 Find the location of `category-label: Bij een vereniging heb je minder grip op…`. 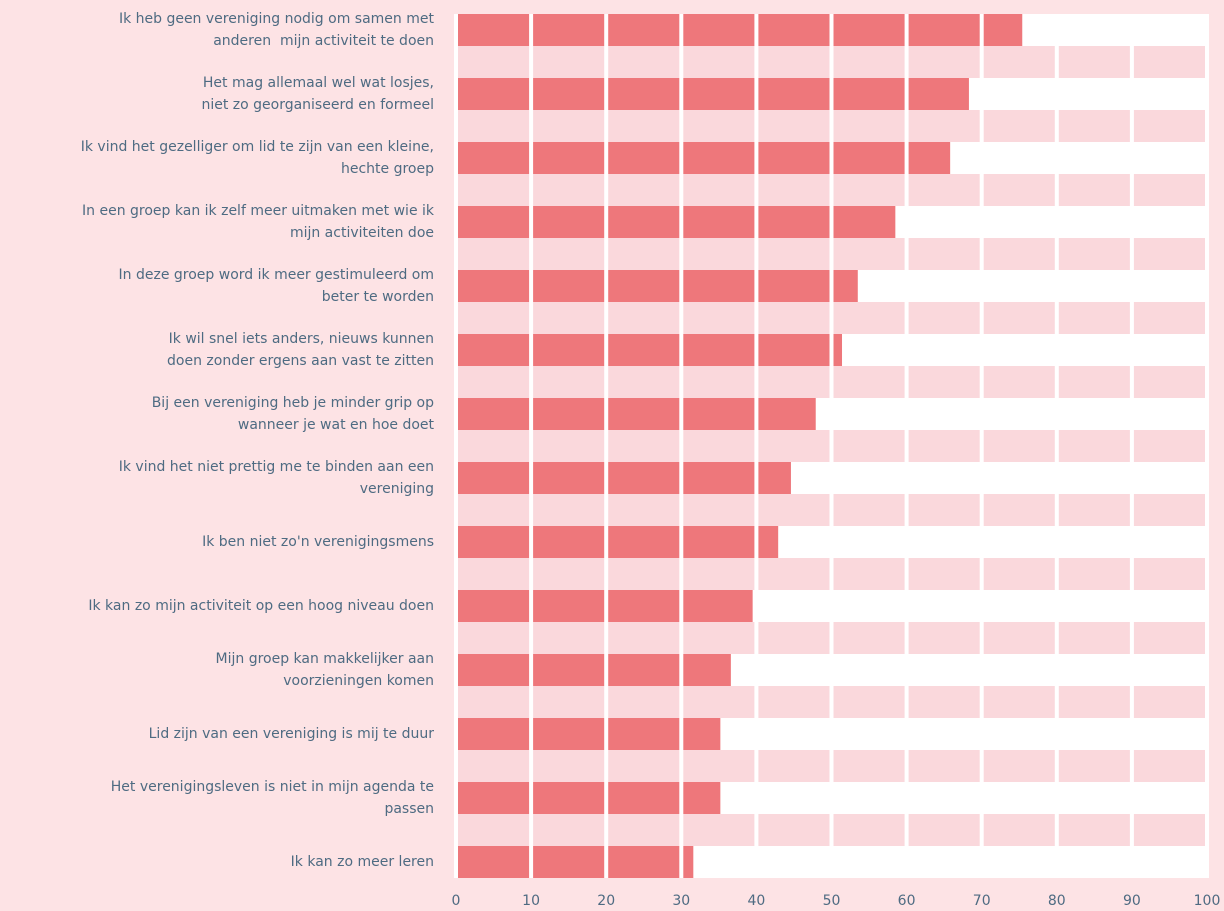

category-label: Bij een vereniging heb je minder grip op… is located at coordinates (292, 414).